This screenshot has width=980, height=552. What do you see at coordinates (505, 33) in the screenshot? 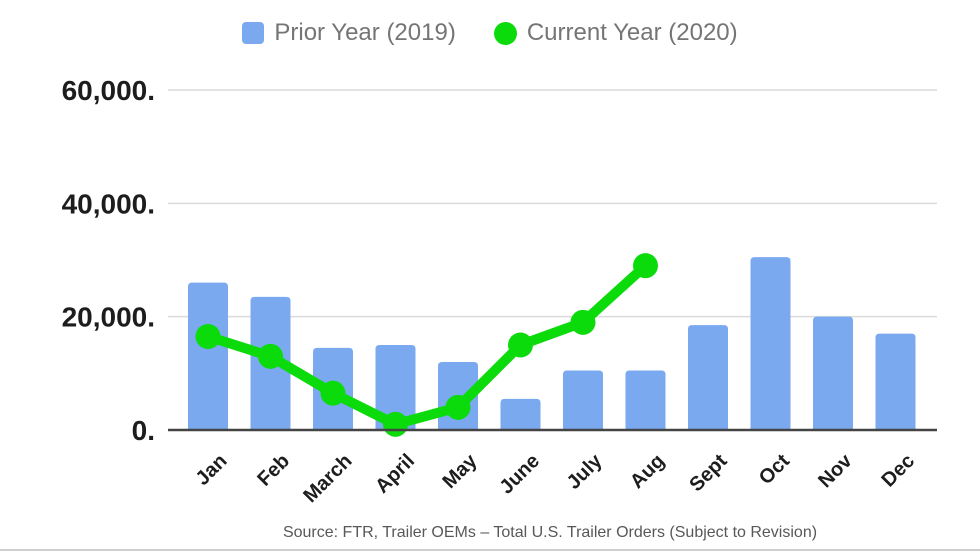
I see `current-year-circle-swatch-icon` at bounding box center [505, 33].